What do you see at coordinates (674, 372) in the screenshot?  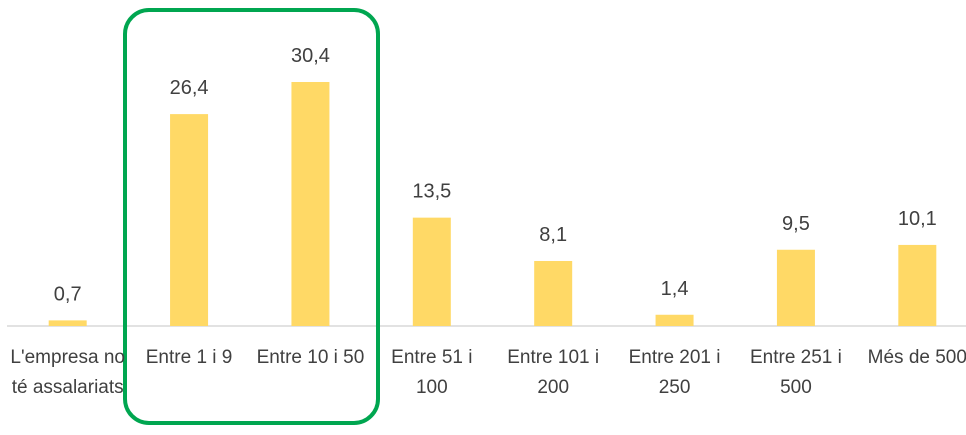 I see `x-tick-label: Entre 201 i 250` at bounding box center [674, 372].